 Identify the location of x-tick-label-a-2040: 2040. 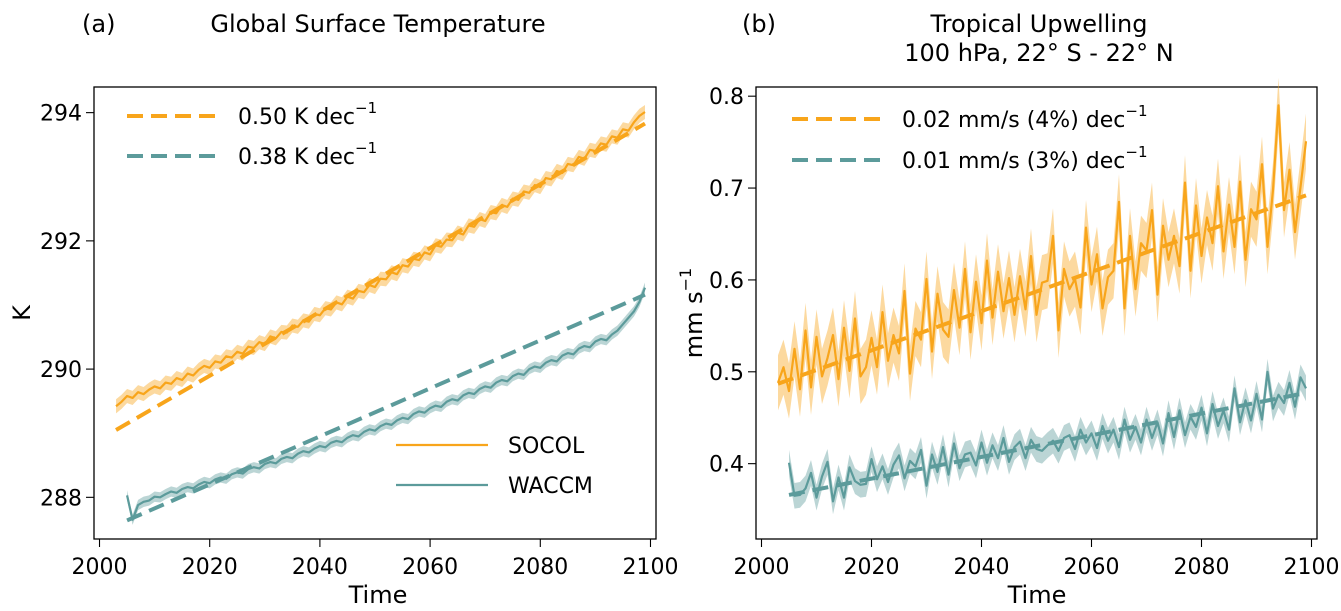
(320, 567).